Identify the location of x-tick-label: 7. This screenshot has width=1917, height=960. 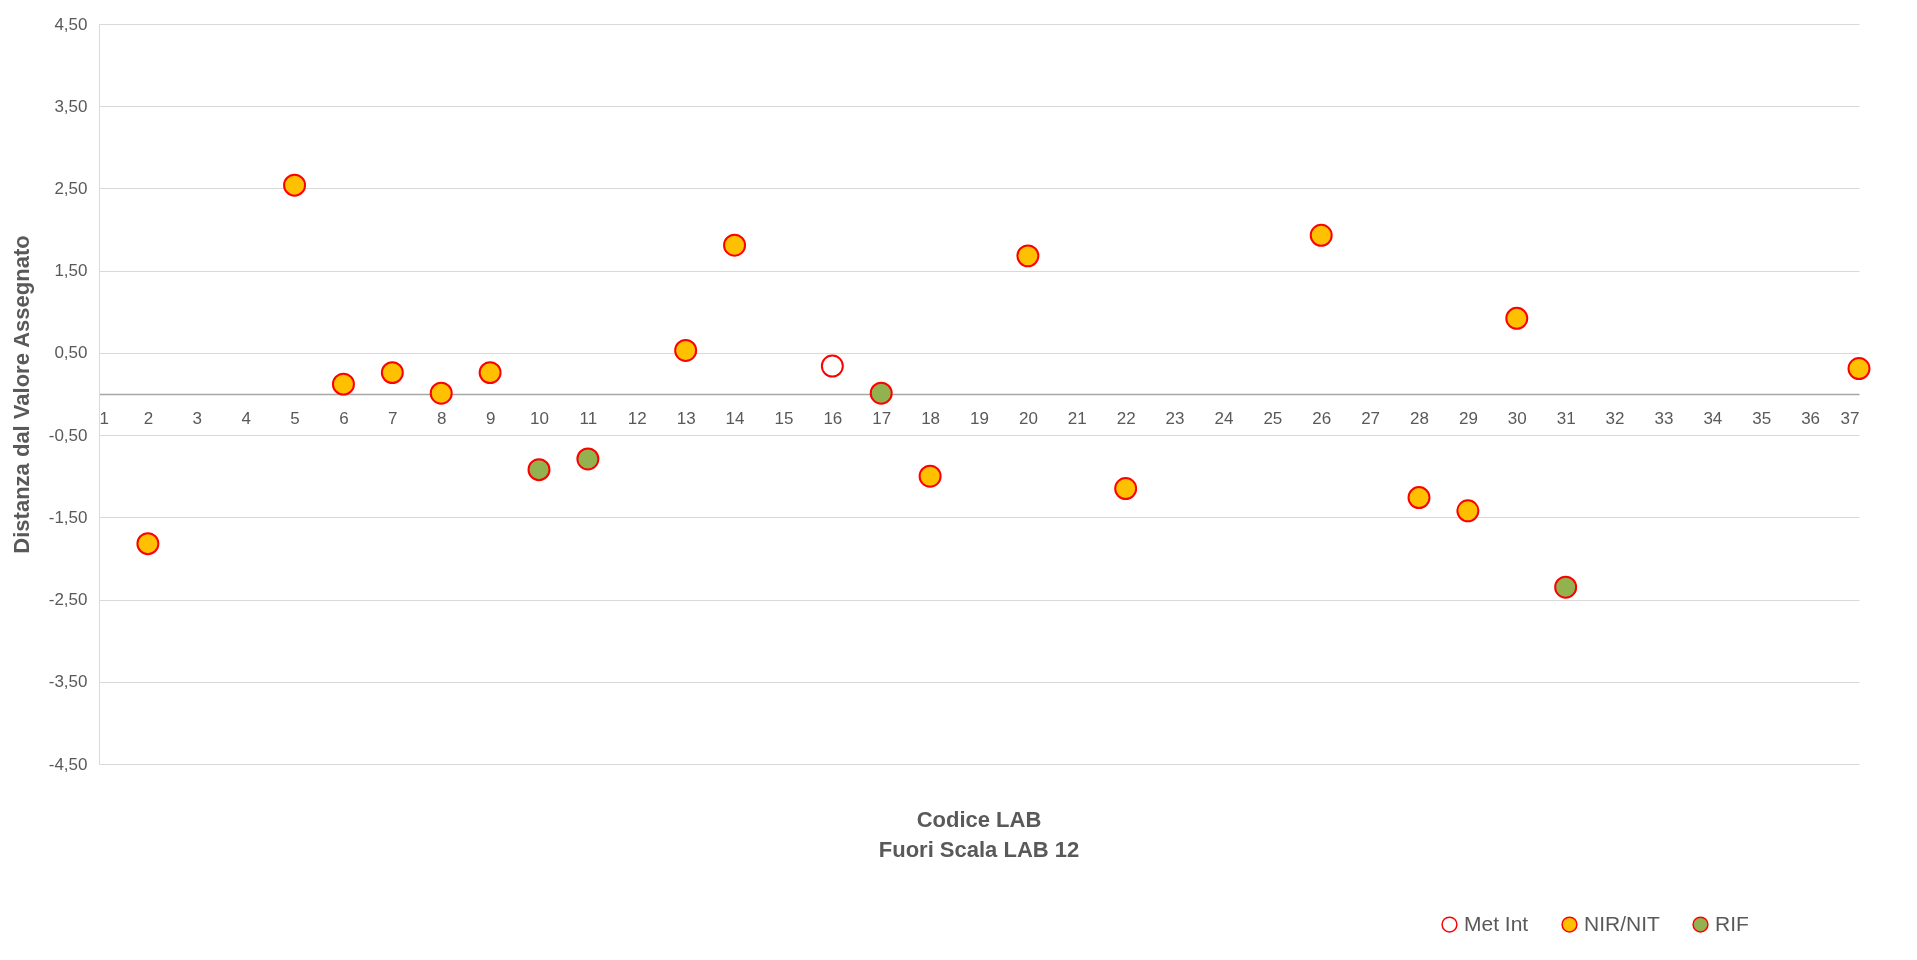
(393, 418).